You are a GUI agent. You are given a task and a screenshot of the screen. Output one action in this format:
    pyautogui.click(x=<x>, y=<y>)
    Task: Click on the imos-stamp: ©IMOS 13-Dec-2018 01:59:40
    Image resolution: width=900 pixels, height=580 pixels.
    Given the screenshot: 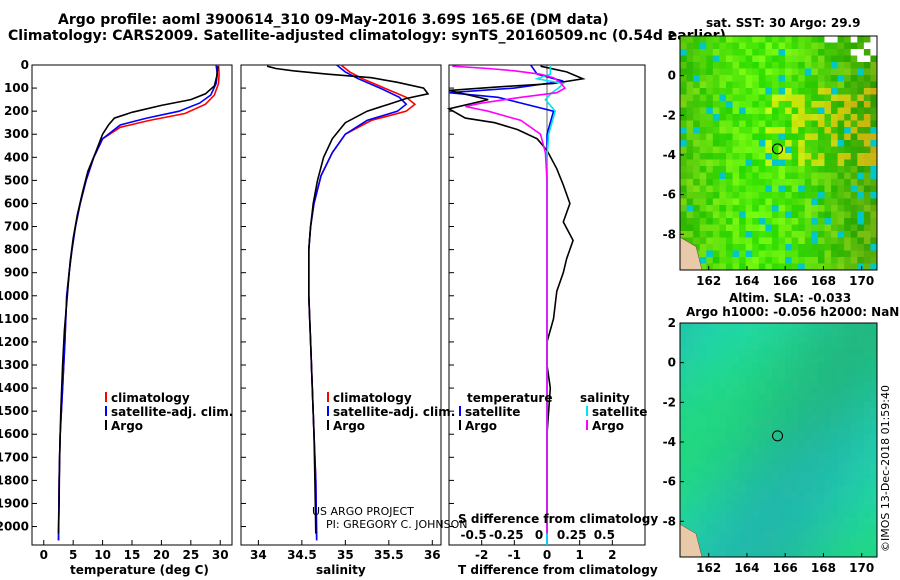 What is the action you would take?
    pyautogui.click(x=885, y=468)
    